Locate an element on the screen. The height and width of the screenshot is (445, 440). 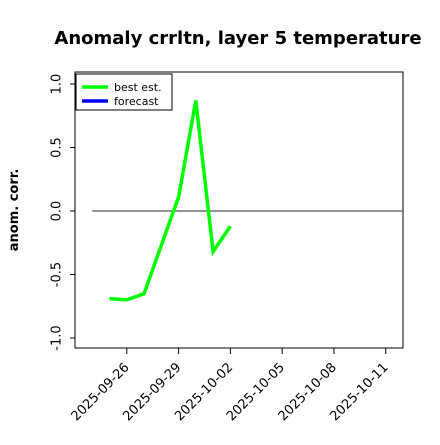
y-axis-label: anom. corr. is located at coordinates (14, 210).